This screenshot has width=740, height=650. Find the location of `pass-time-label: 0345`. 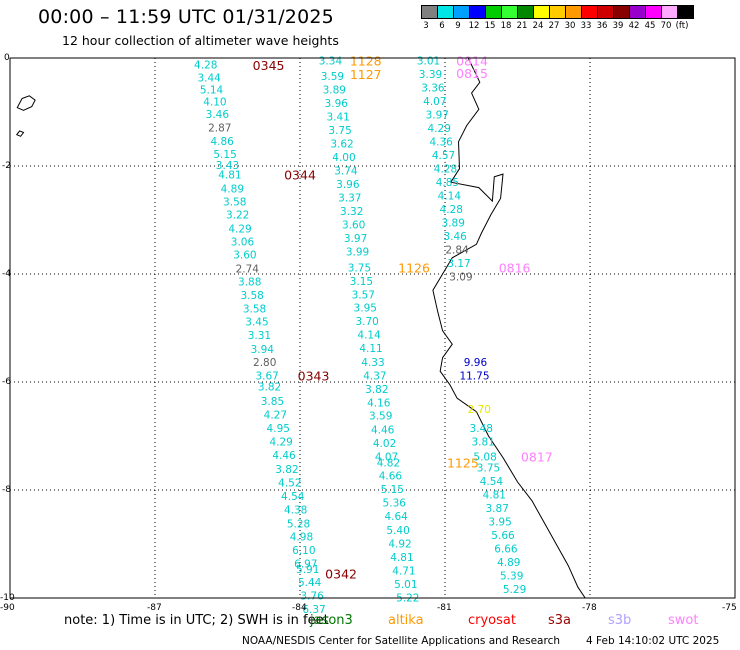

pass-time-label: 0345 is located at coordinates (269, 65).